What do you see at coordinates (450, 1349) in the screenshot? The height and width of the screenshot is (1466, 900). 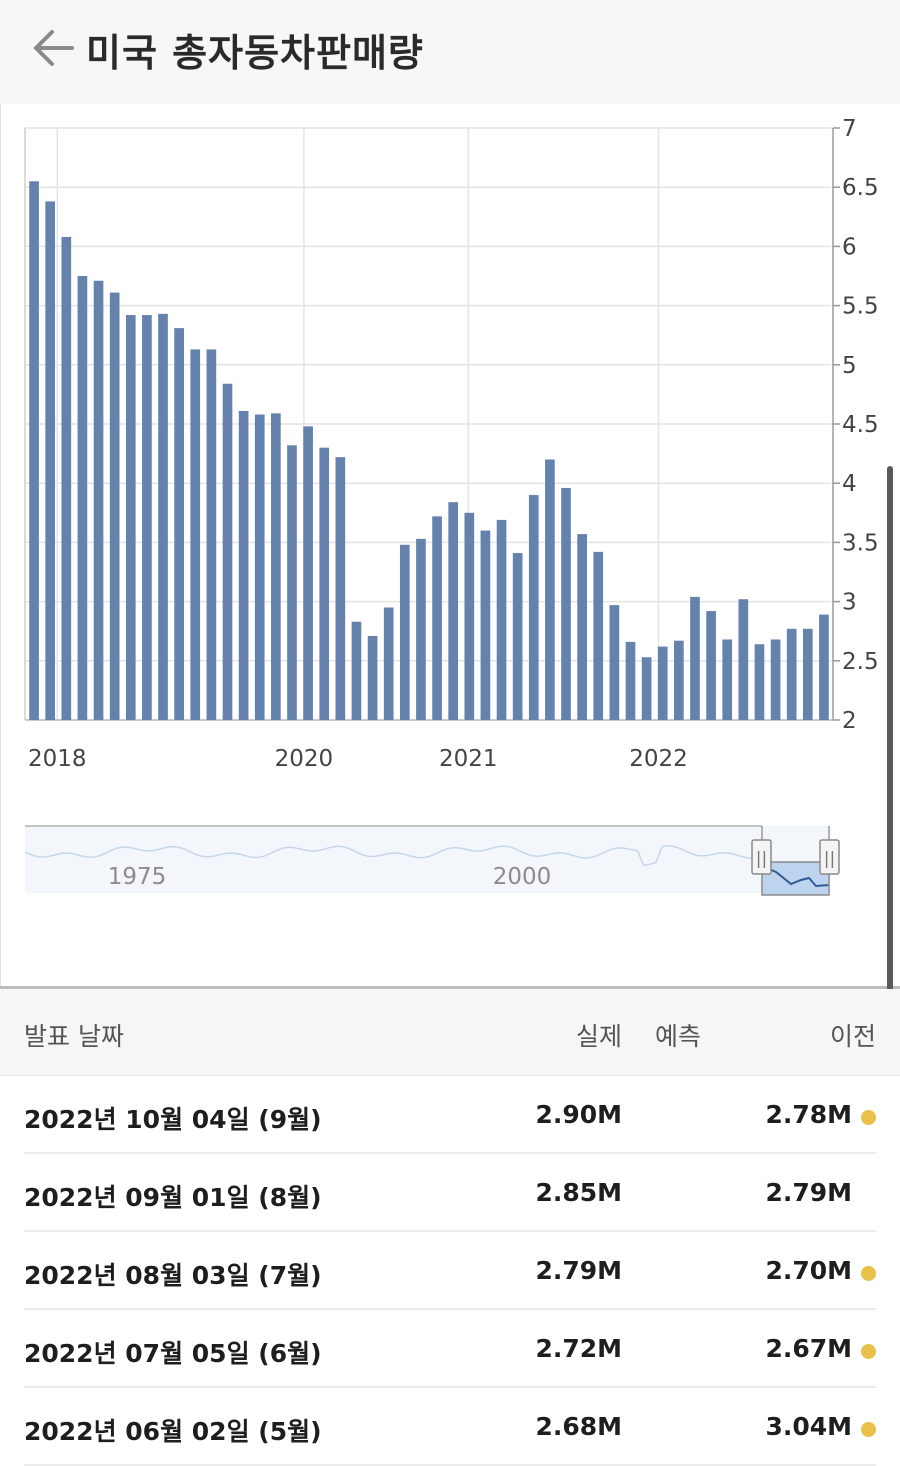 I see `table-row: 2022년 07월 05일 (6월) 2.72M 2.67M` at bounding box center [450, 1349].